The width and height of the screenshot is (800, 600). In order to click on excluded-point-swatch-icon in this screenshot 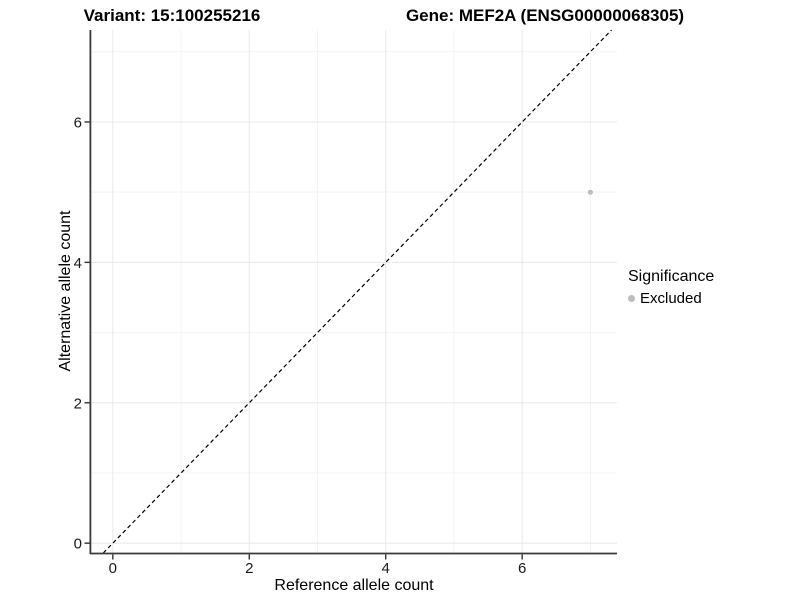, I will do `click(631, 298)`.